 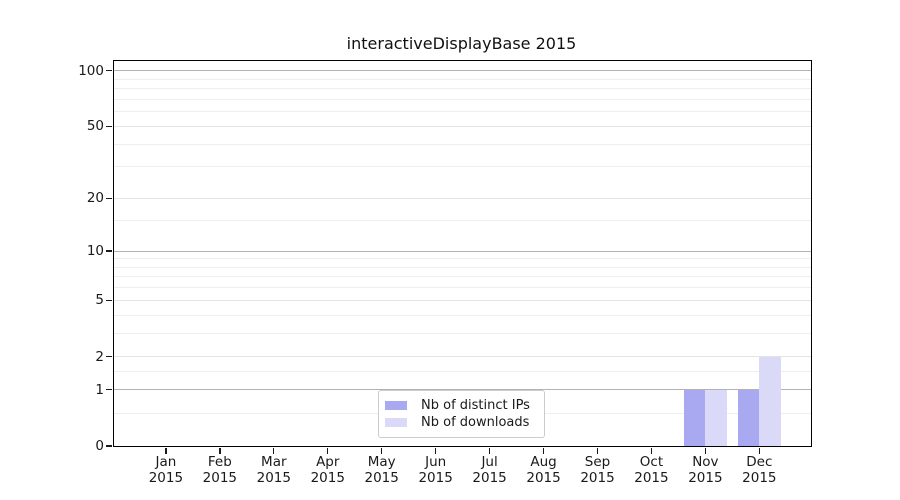 I want to click on x-axis-tick-label: Aug 2015, so click(x=543, y=470).